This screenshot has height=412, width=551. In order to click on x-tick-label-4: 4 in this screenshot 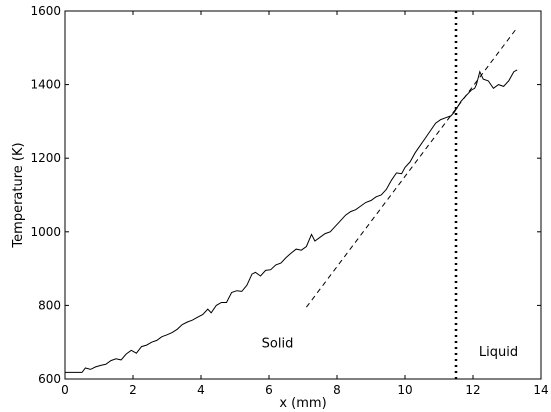, I will do `click(201, 390)`.